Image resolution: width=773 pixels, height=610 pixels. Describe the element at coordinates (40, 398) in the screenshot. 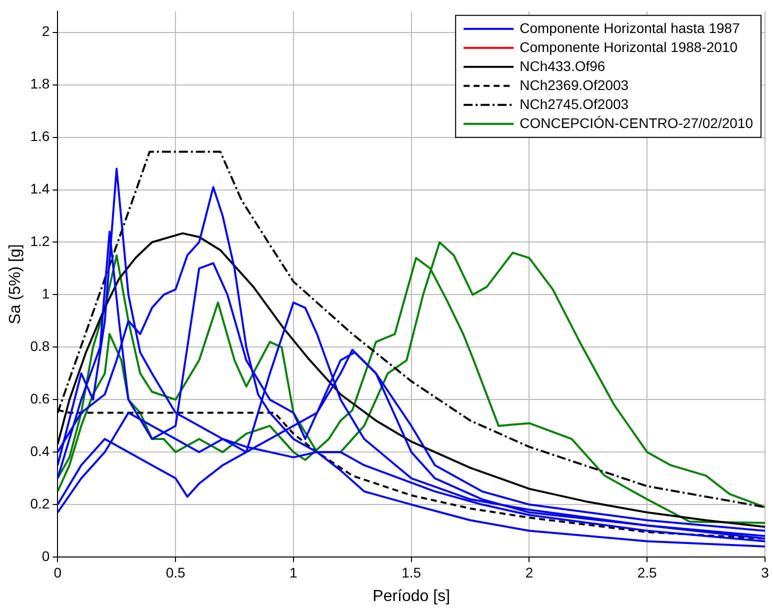

I see `y-tick-label: 0.6` at that location.